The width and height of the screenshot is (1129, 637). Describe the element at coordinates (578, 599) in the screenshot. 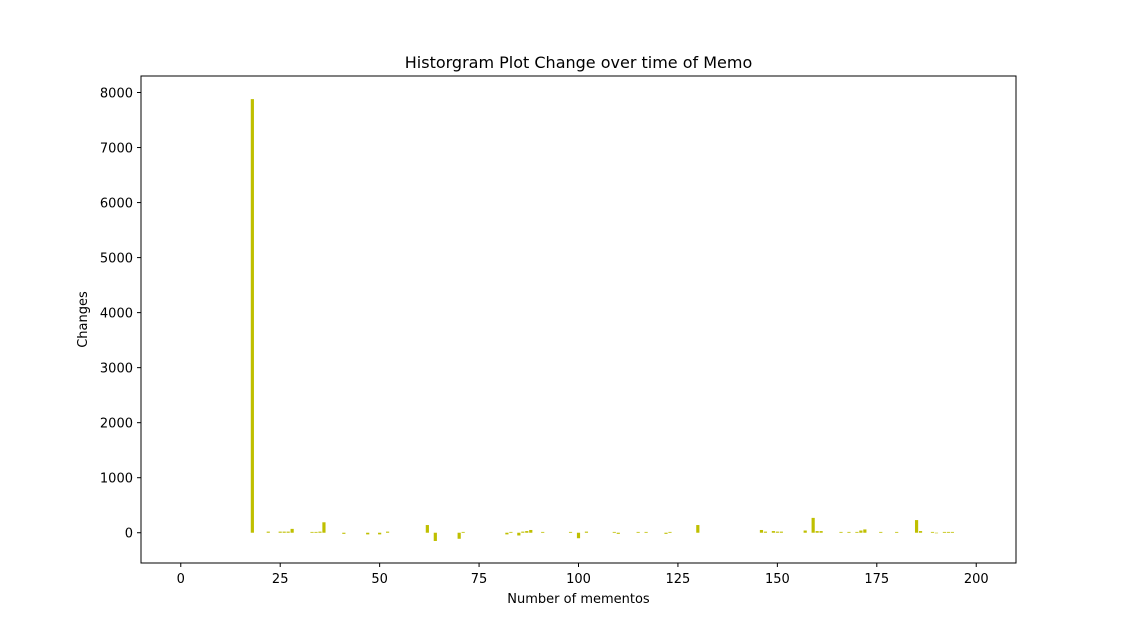

I see `x-axis-label: Number of mementos` at that location.